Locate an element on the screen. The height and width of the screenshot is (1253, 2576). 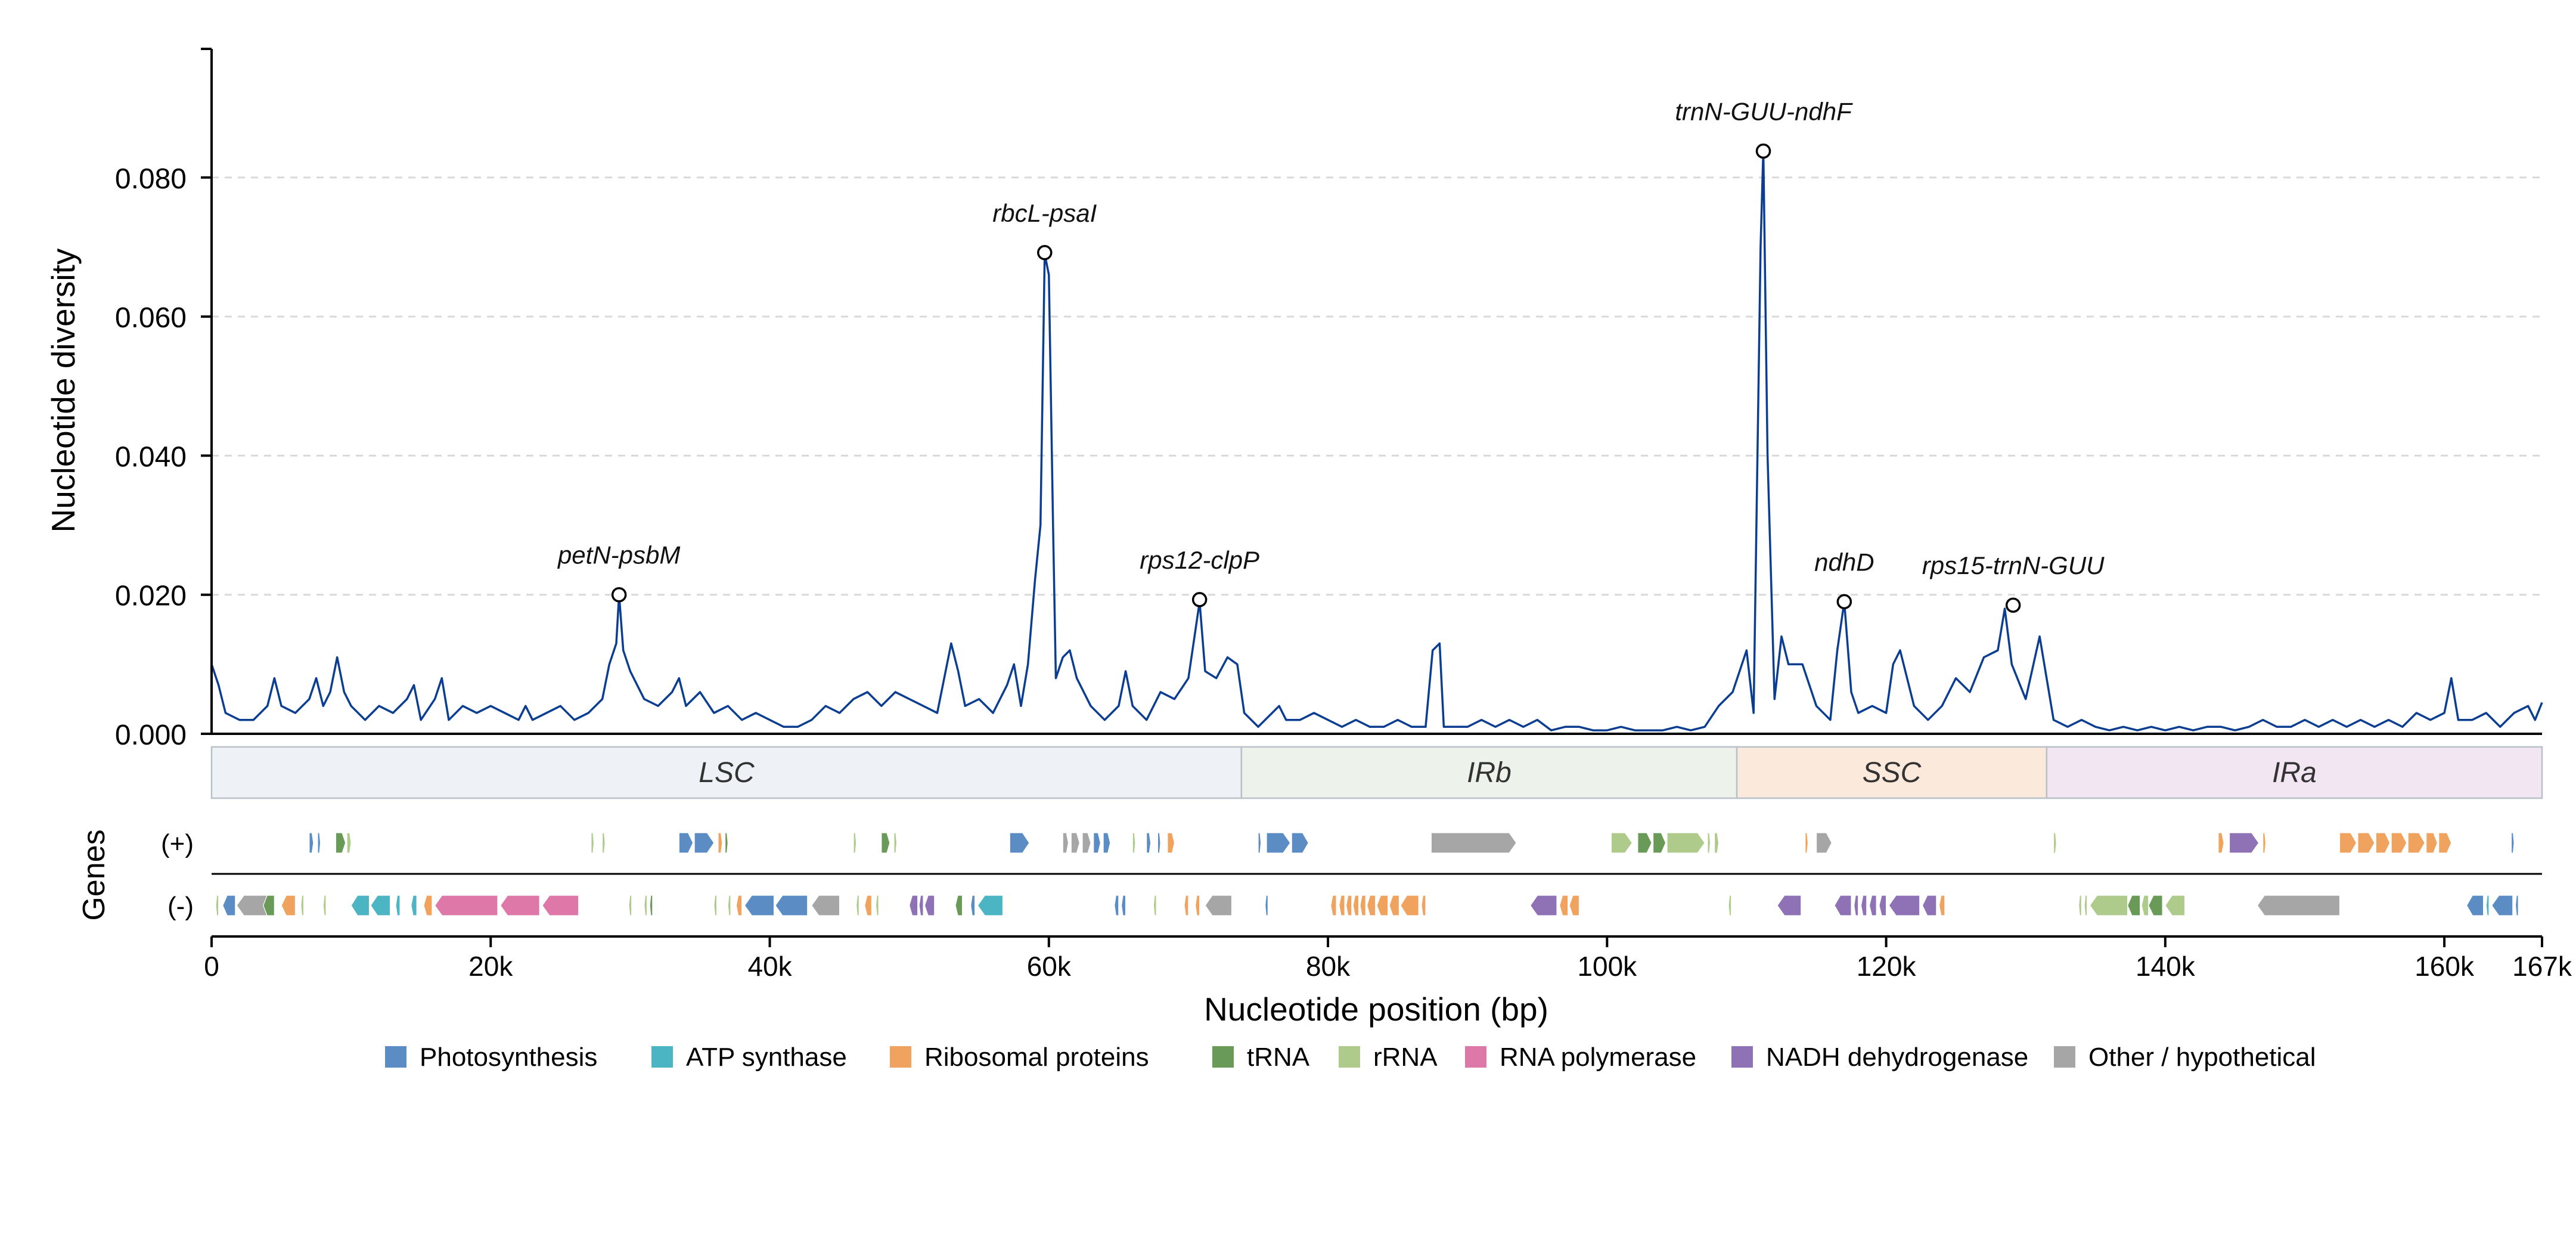
x-axis-label: Nucleotide position (bp) is located at coordinates (1376, 1009).